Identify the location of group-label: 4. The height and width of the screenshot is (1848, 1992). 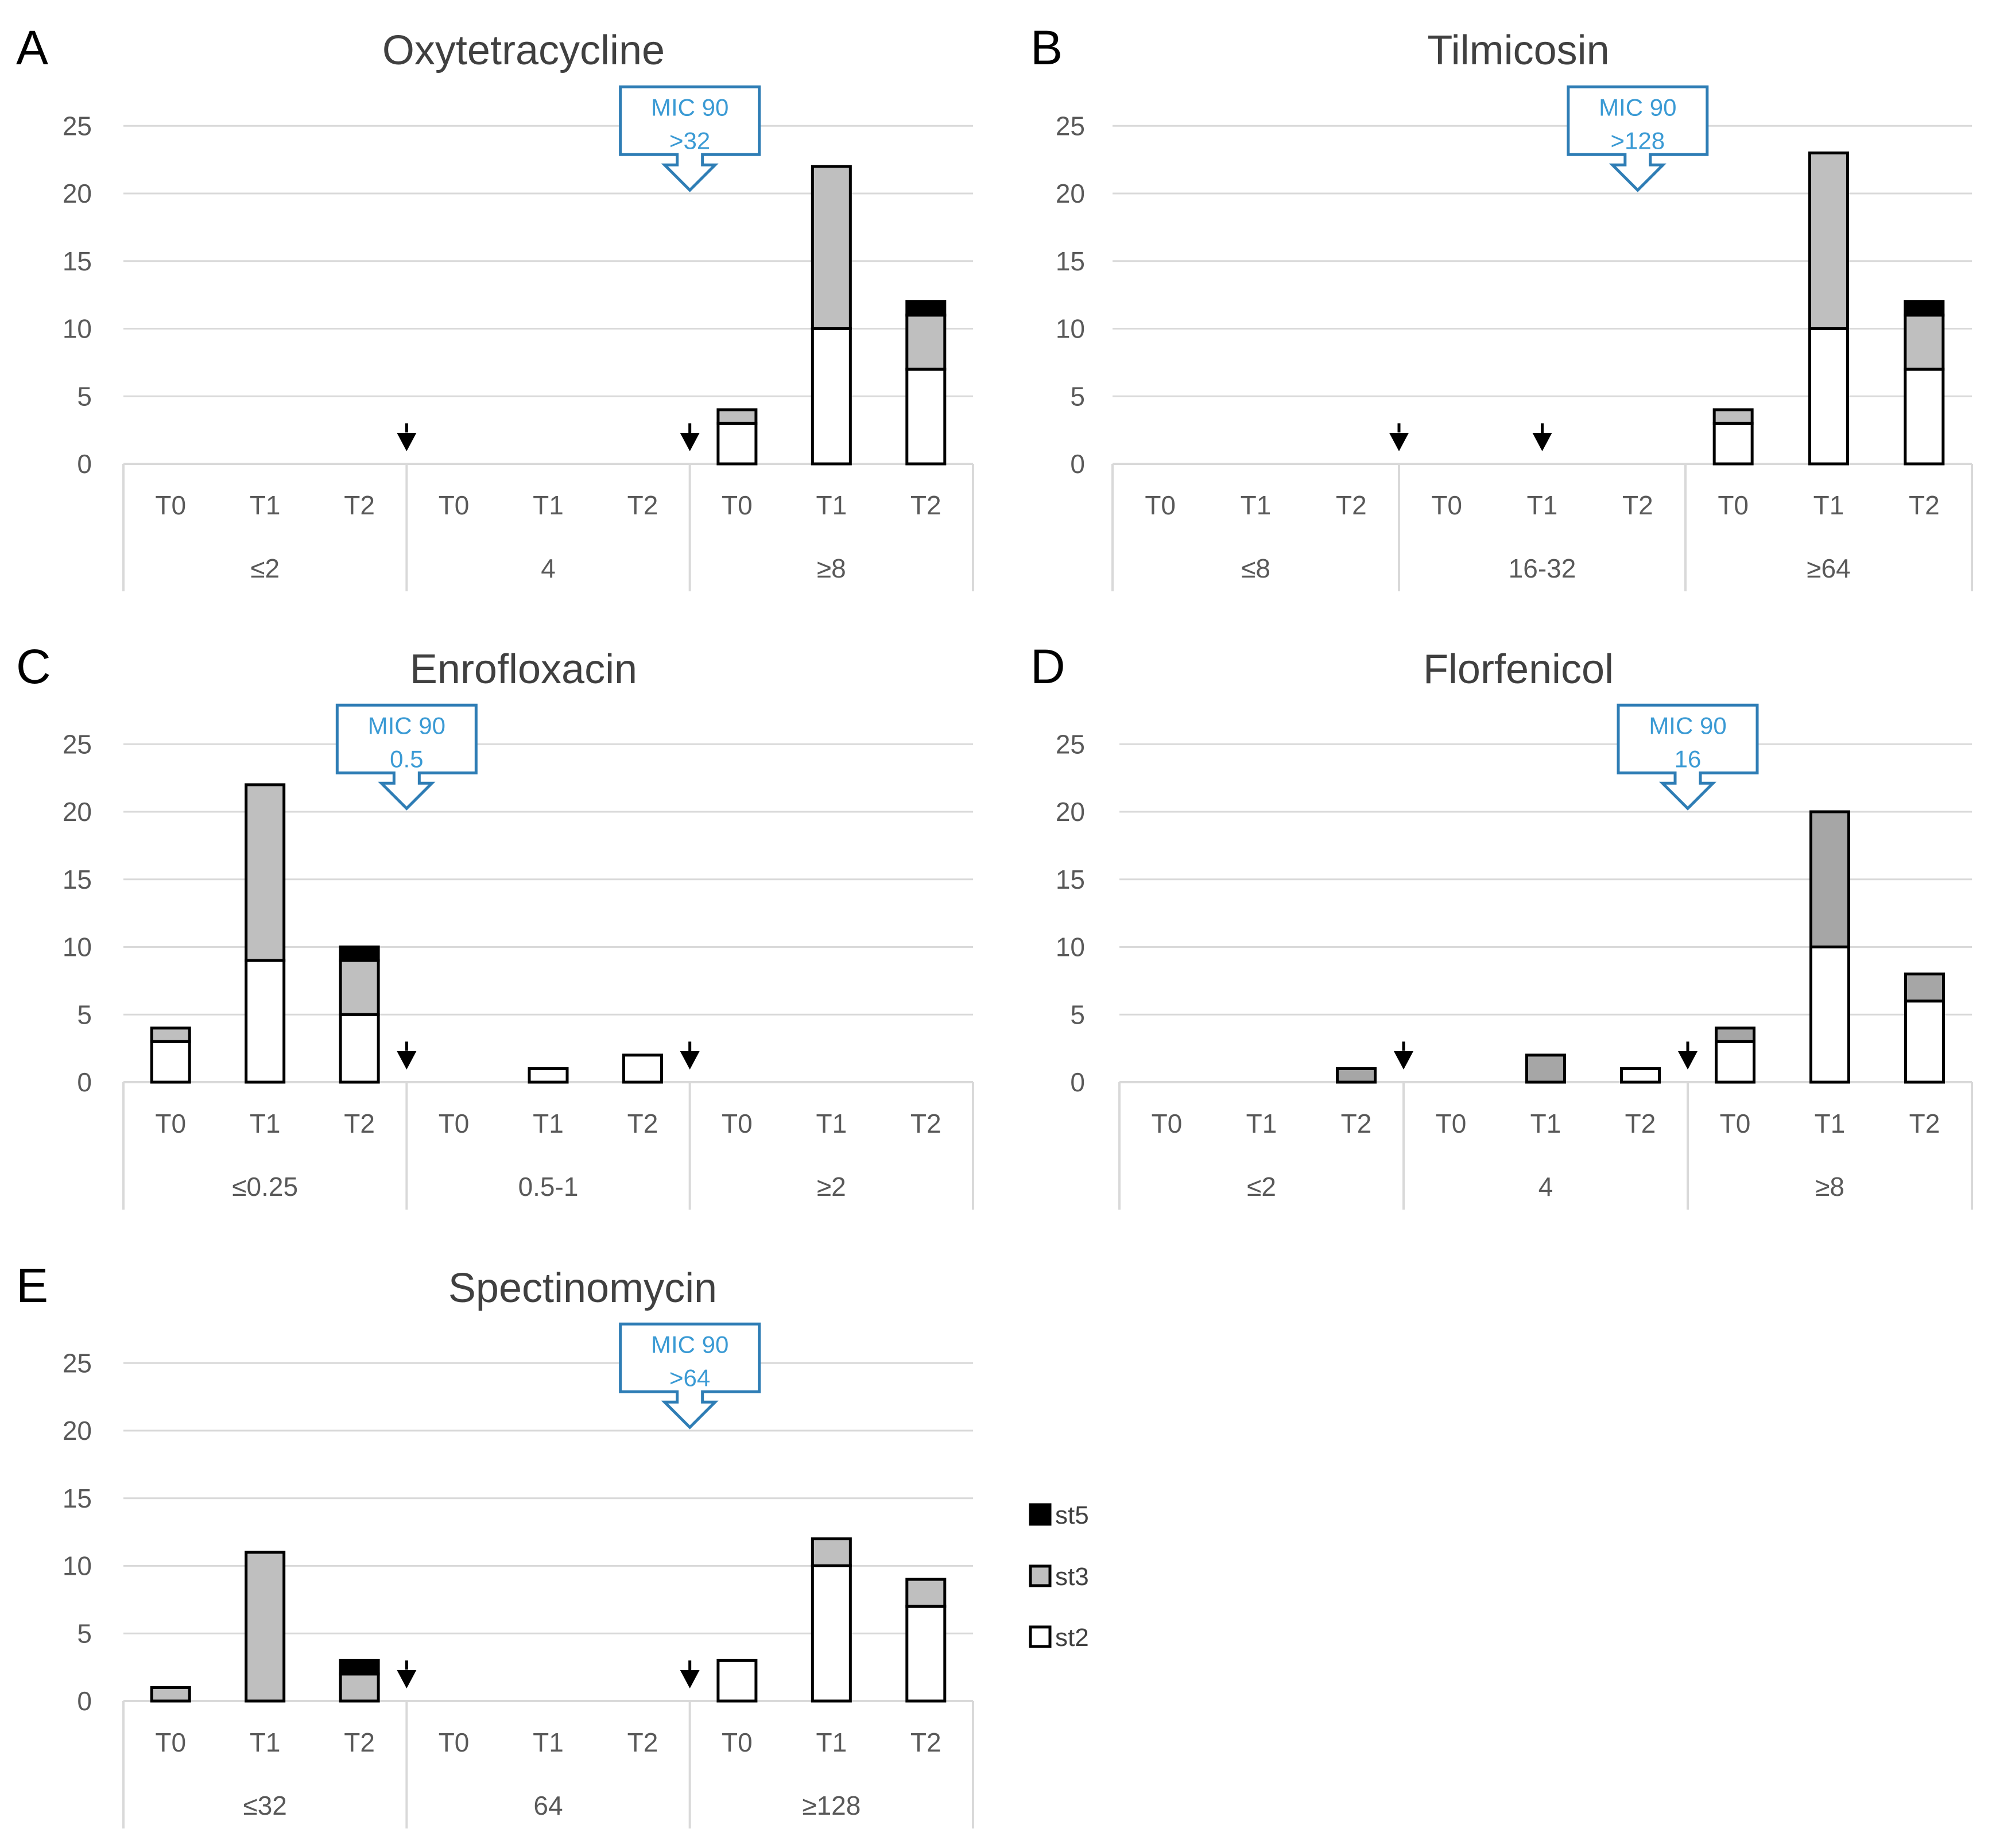
(548, 568).